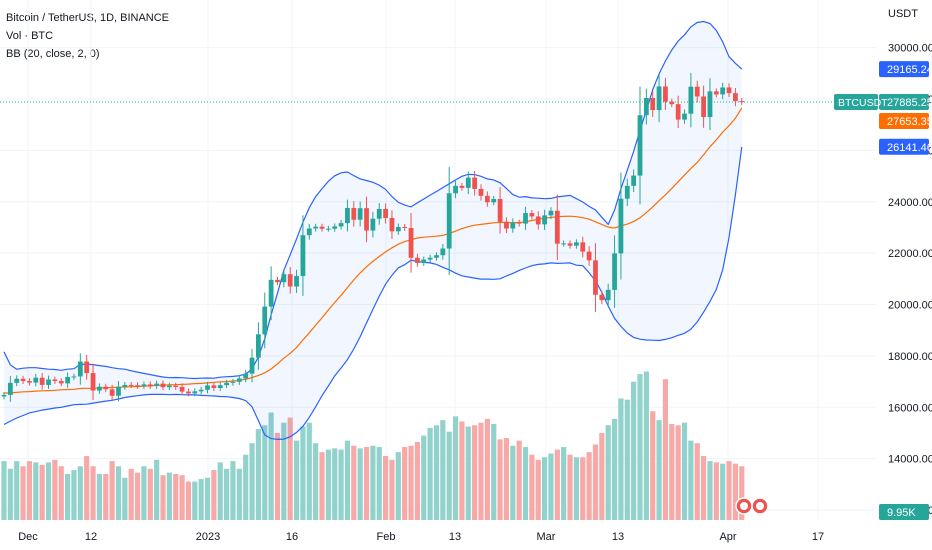 This screenshot has height=550, width=932. I want to click on bb-upper-tag-bg, so click(904, 69).